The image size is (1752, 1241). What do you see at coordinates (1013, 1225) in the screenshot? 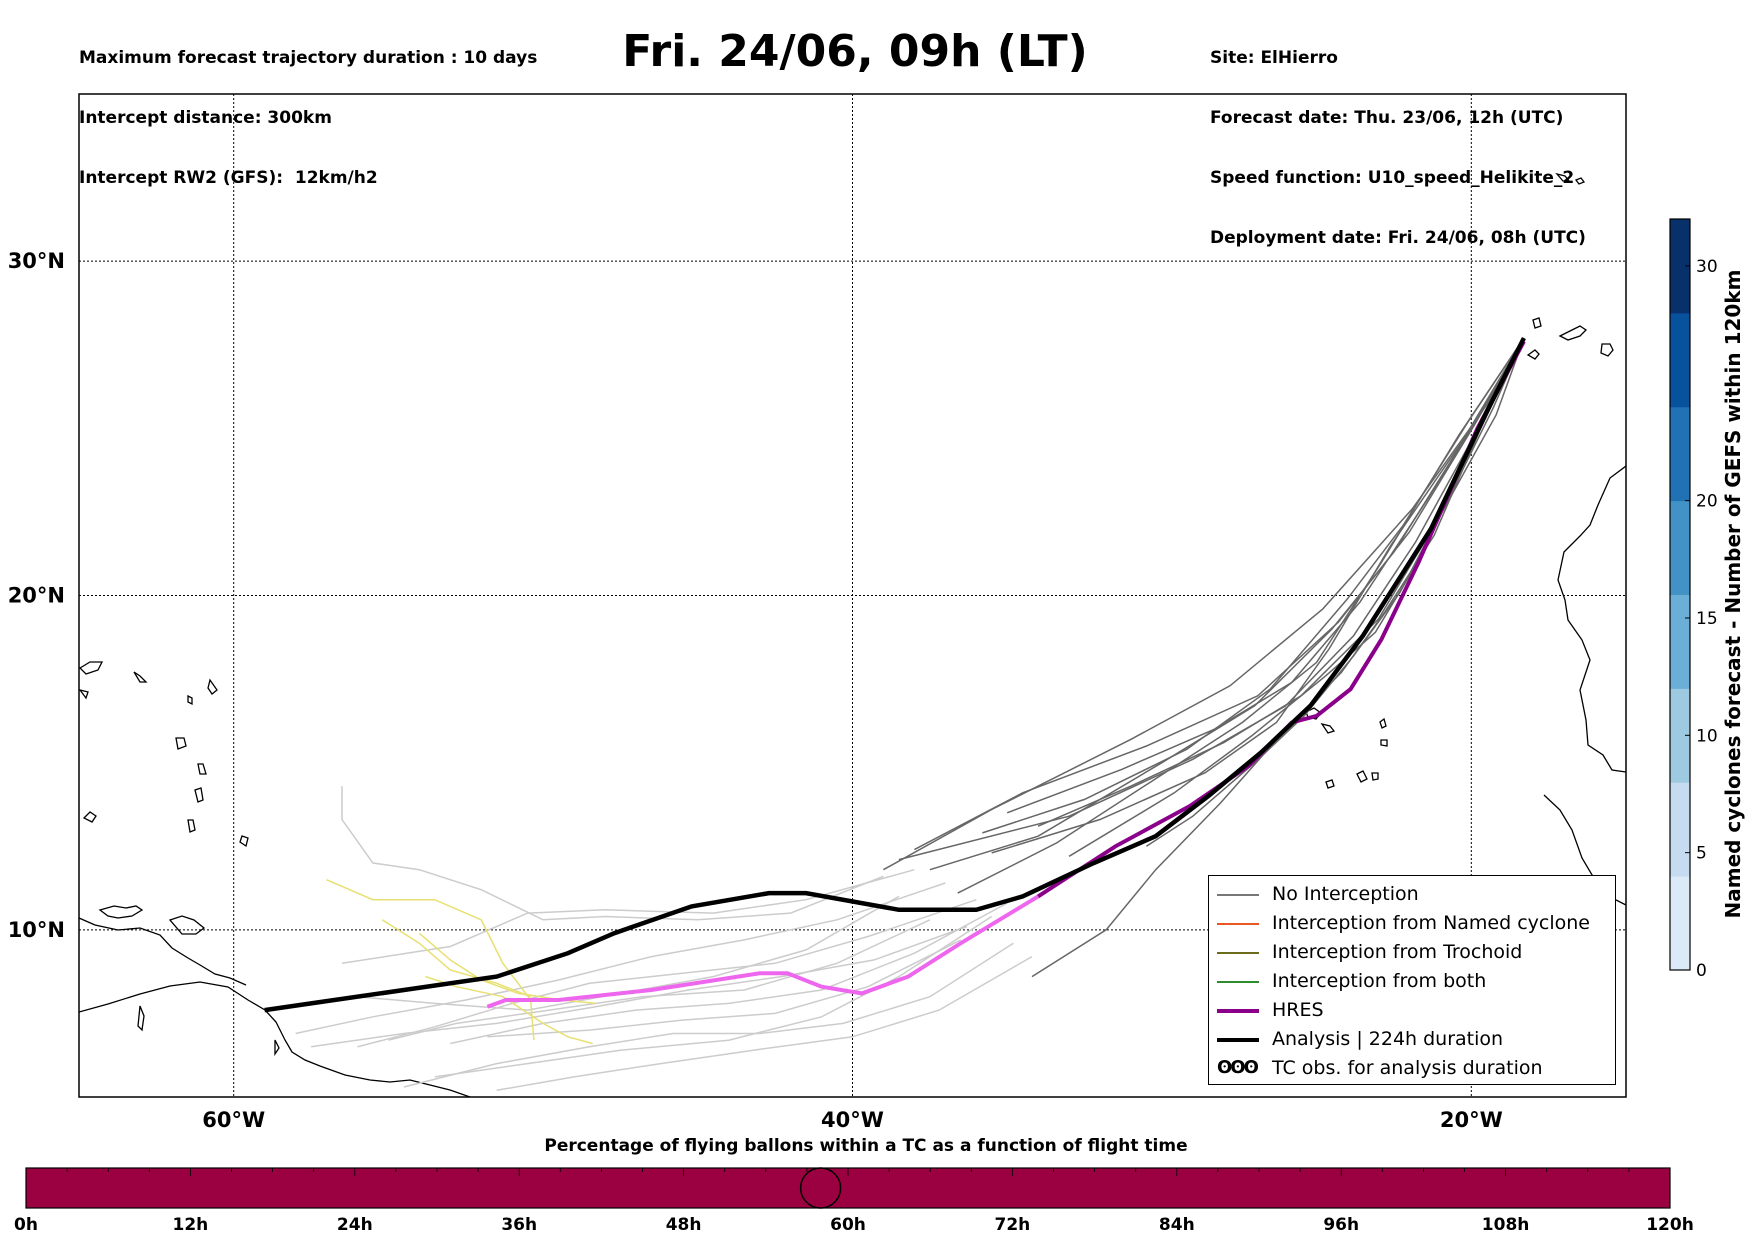
I see `timebar-tick-label: 72h` at bounding box center [1013, 1225].